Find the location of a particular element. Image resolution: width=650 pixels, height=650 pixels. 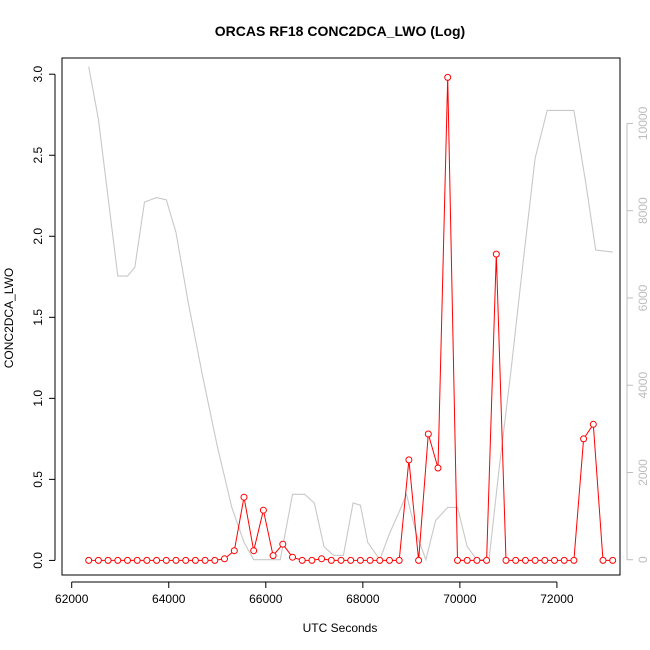

x-tick-label: 68000 is located at coordinates (363, 599).